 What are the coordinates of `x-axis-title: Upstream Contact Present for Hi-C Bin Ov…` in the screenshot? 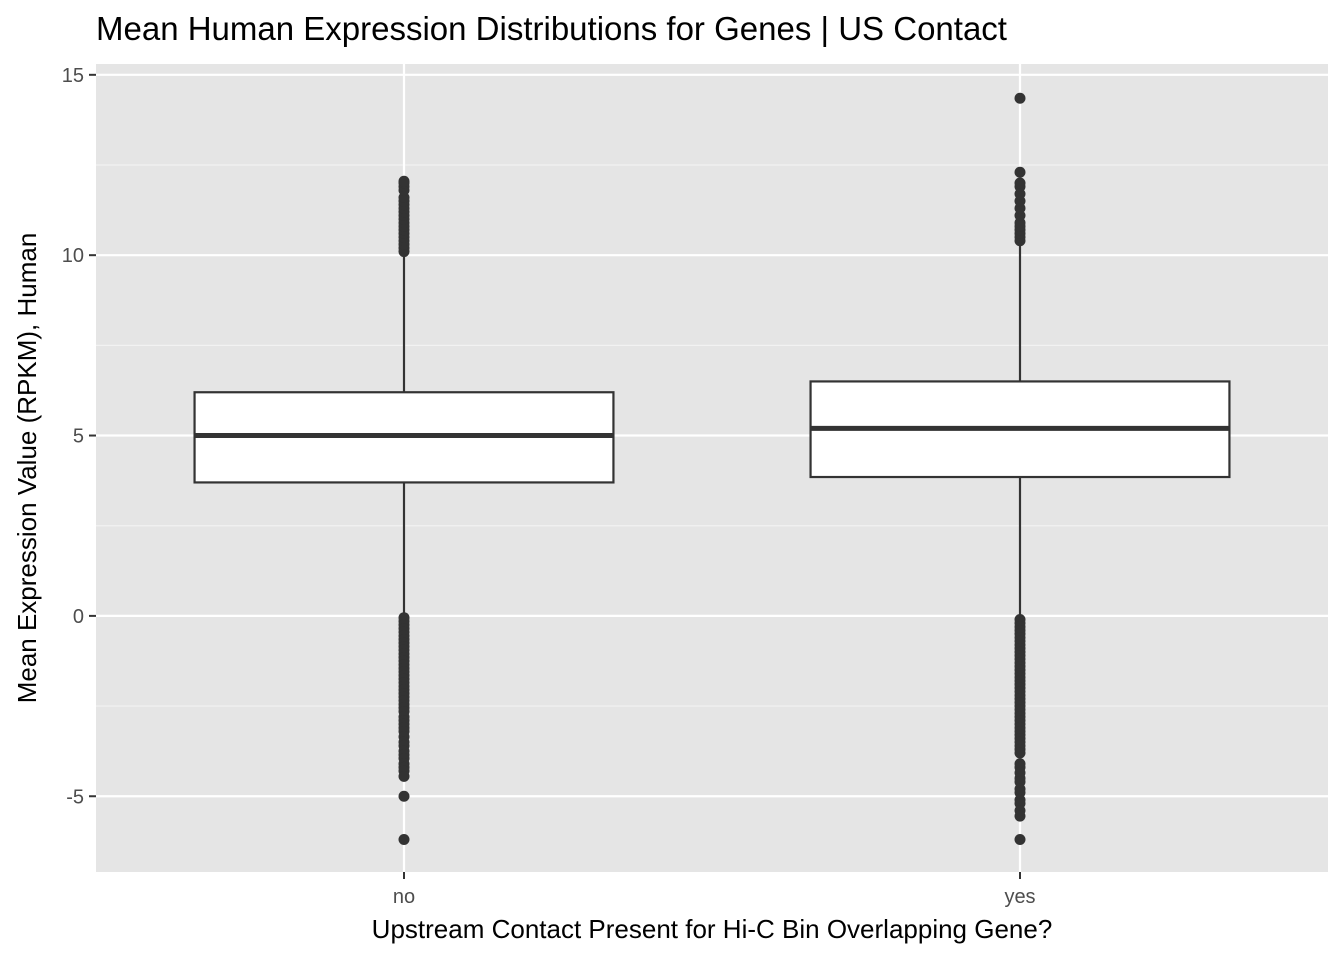 It's located at (712, 929).